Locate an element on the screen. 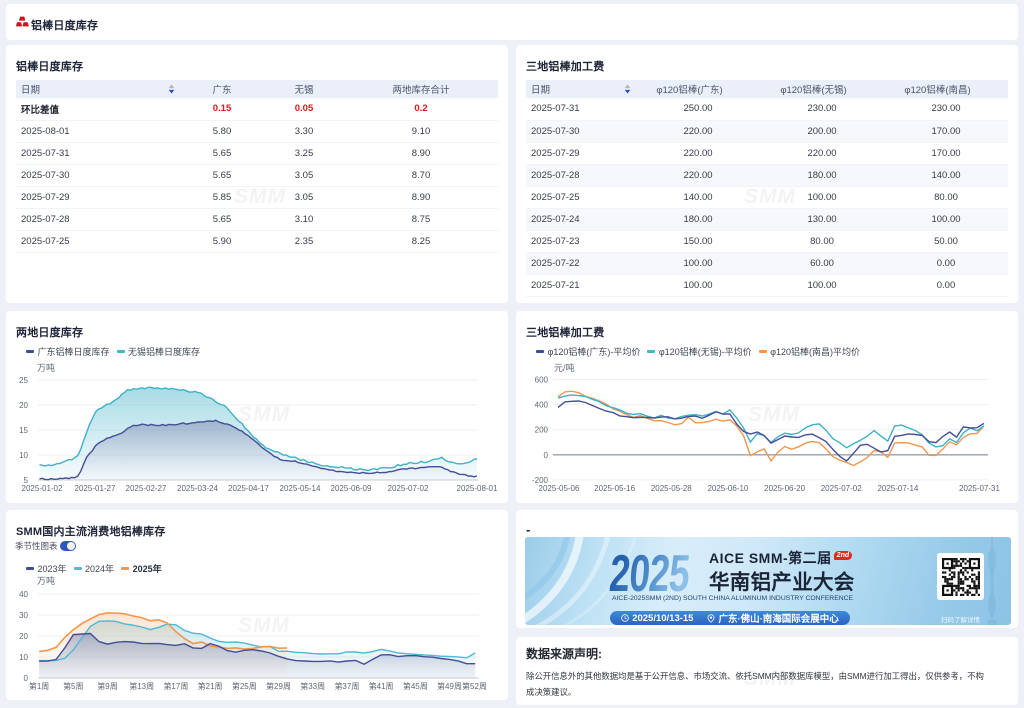 This screenshot has height=708, width=1024. svg-text: 2025-01-27 is located at coordinates (95, 488).